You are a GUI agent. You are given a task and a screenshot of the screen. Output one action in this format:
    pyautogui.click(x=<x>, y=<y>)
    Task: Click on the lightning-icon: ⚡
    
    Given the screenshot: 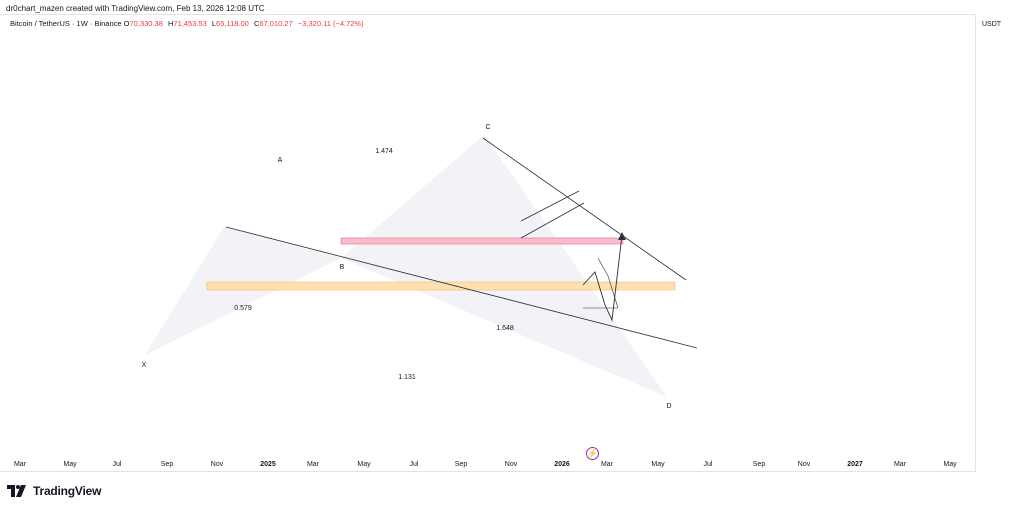 What is the action you would take?
    pyautogui.click(x=592, y=453)
    